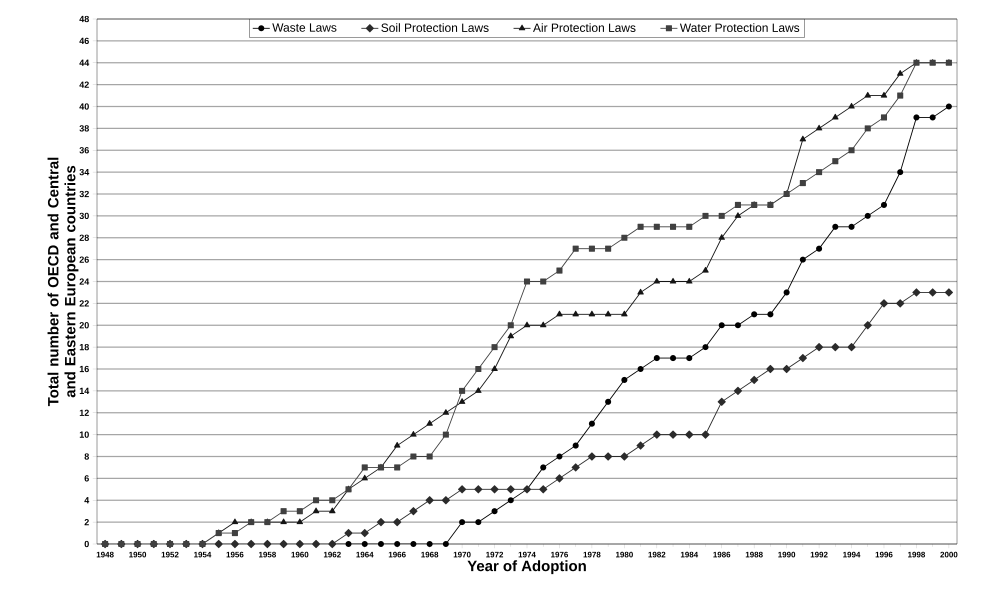 This screenshot has height=601, width=982. I want to click on y-tick-label: 24, so click(85, 281).